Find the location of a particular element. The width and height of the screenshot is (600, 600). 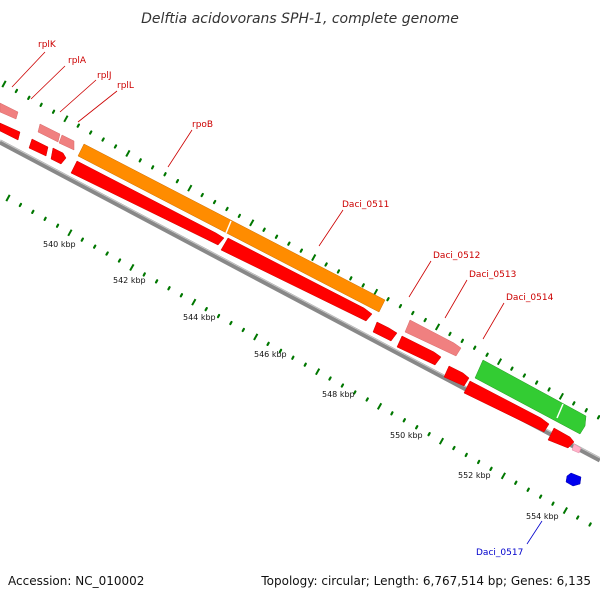

scale-label-550: 550 kbp is located at coordinates (406, 435).